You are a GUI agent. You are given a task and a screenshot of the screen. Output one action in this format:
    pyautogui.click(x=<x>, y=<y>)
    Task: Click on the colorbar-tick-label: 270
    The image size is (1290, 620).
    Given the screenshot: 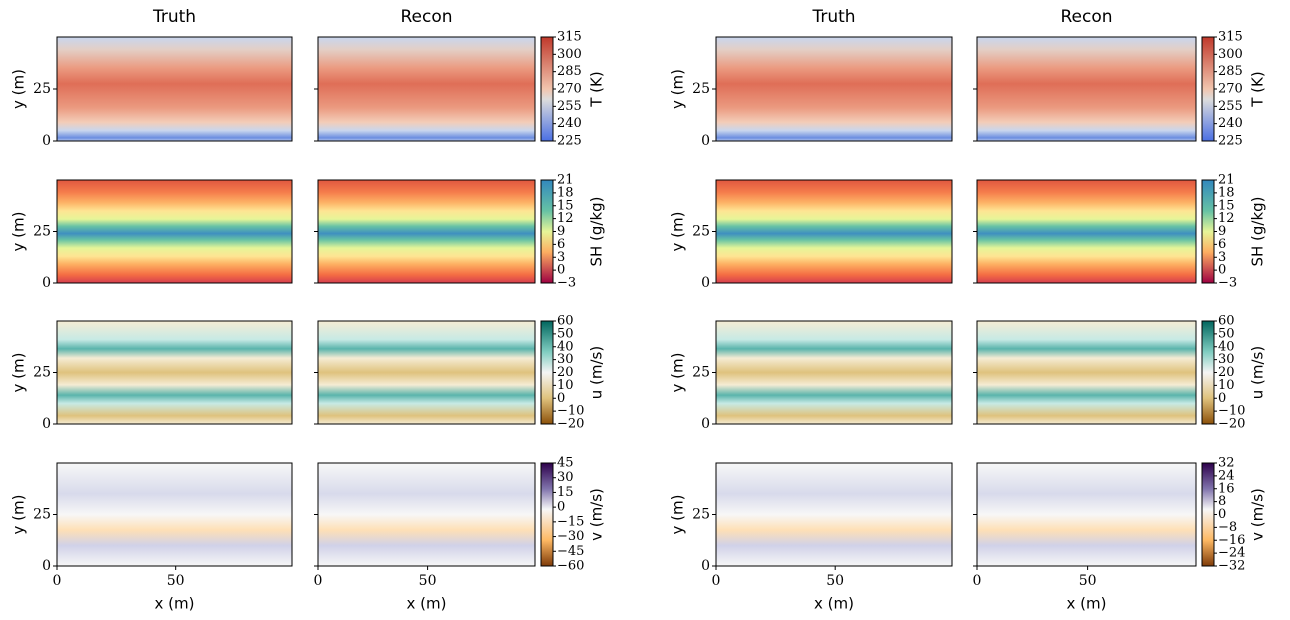 What is the action you would take?
    pyautogui.click(x=569, y=89)
    